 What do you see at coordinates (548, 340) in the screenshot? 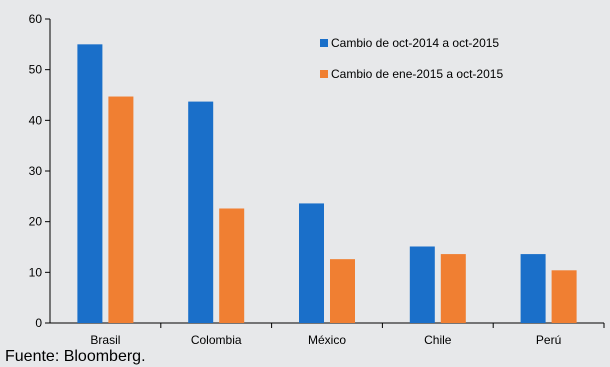
I see `x-tick-label: Perú` at bounding box center [548, 340].